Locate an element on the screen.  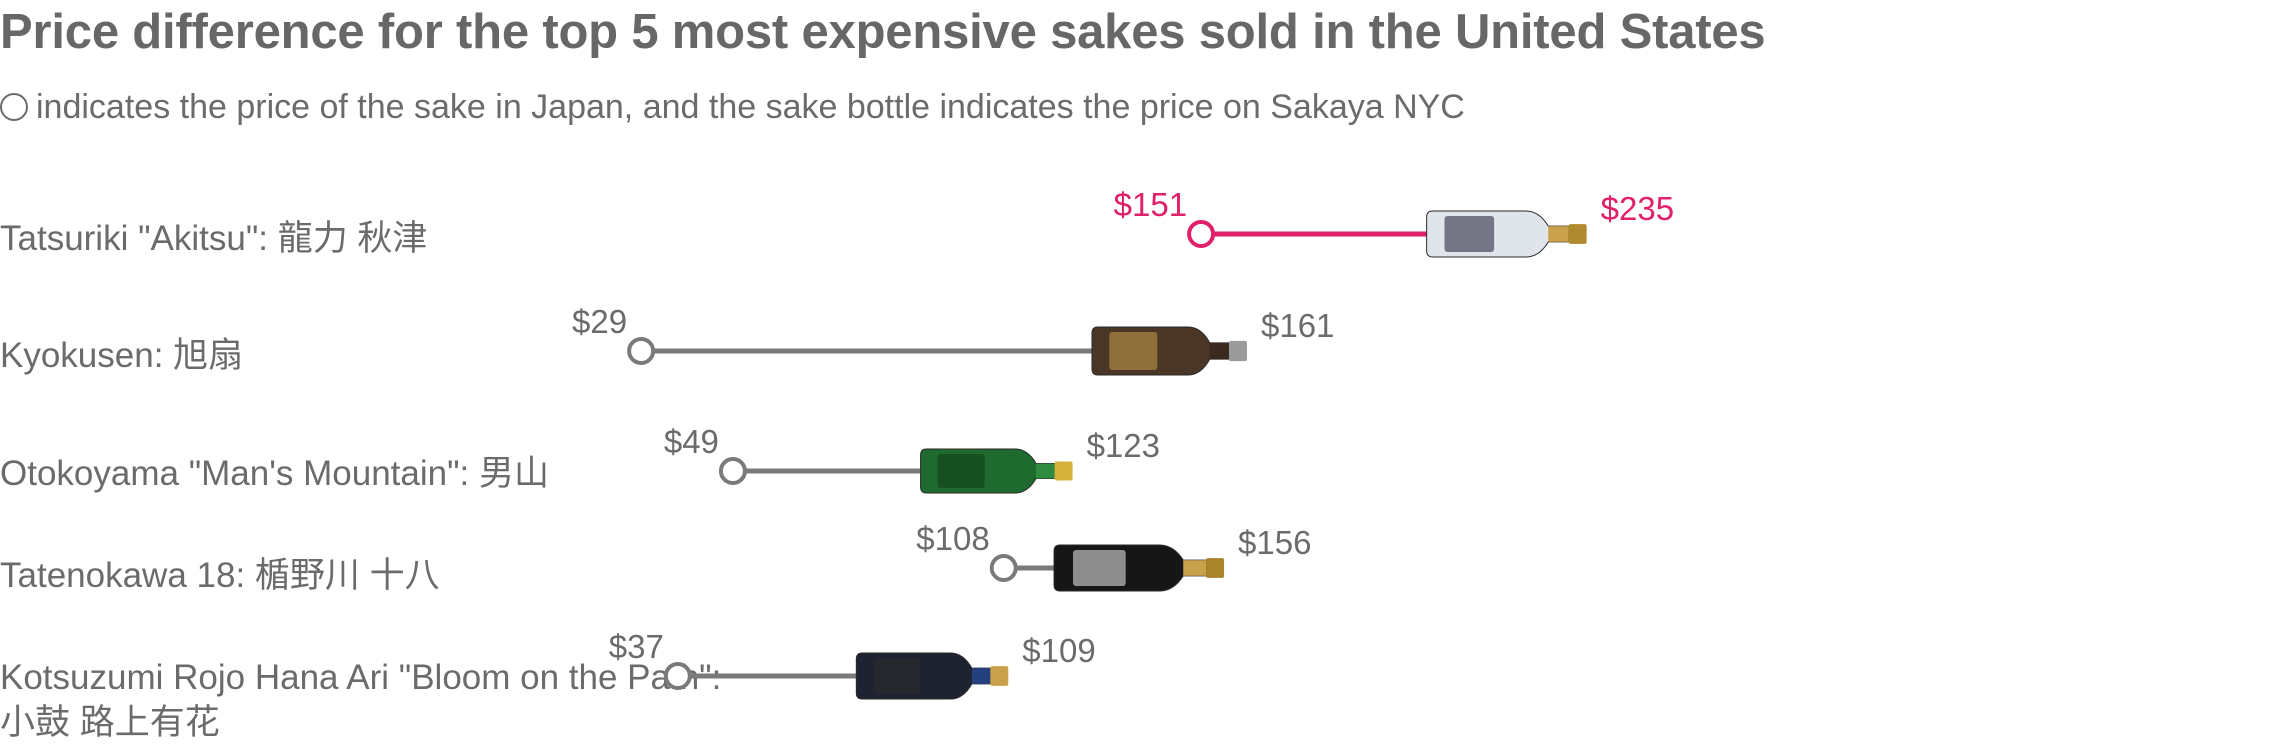
japan-price-label: $49 is located at coordinates (691, 441).